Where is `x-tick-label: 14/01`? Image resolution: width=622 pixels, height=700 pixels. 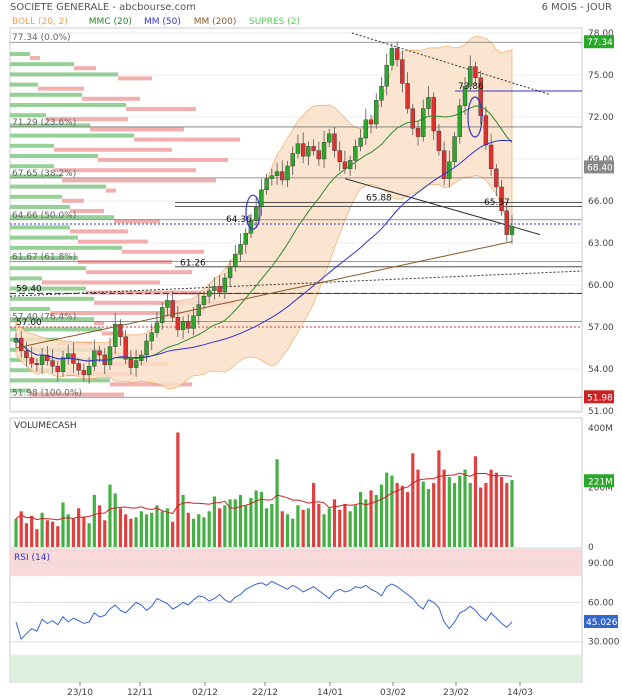
x-tick-label: 14/01 is located at coordinates (330, 693).